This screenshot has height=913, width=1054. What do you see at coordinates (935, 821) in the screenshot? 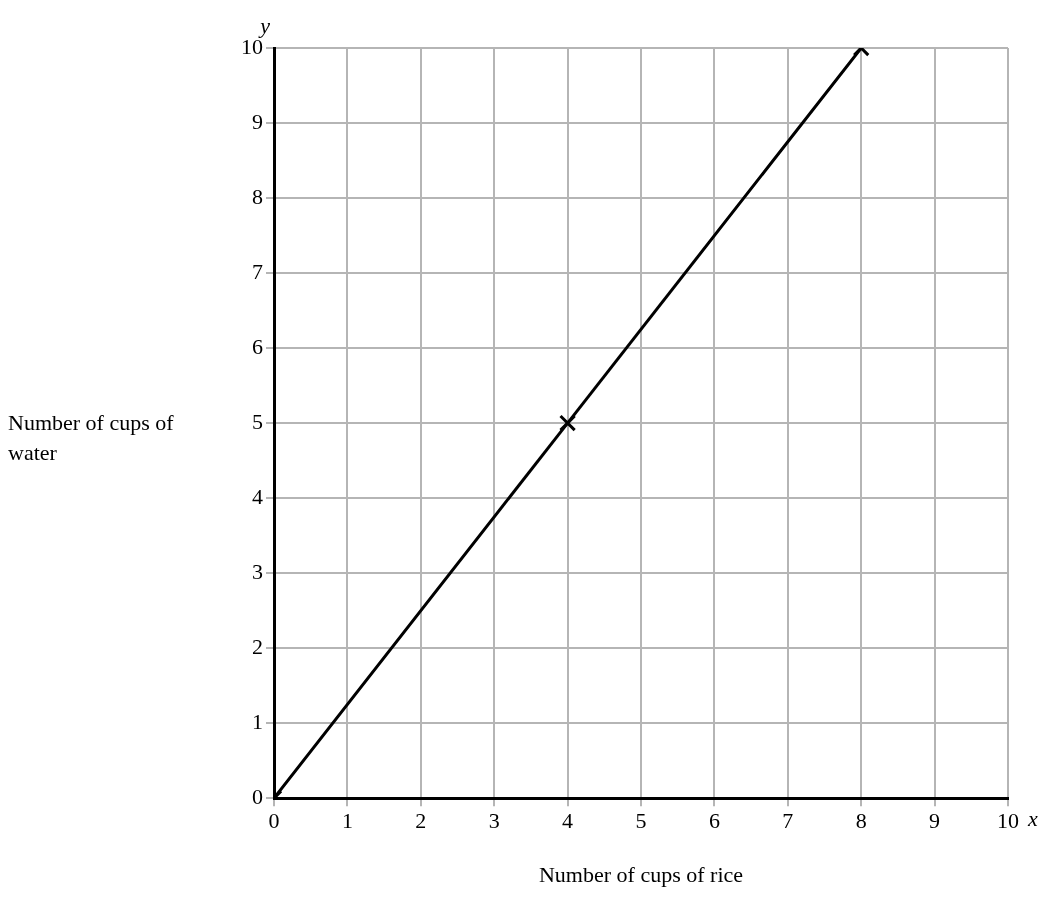
I see `x-tick-label: 9` at bounding box center [935, 821].